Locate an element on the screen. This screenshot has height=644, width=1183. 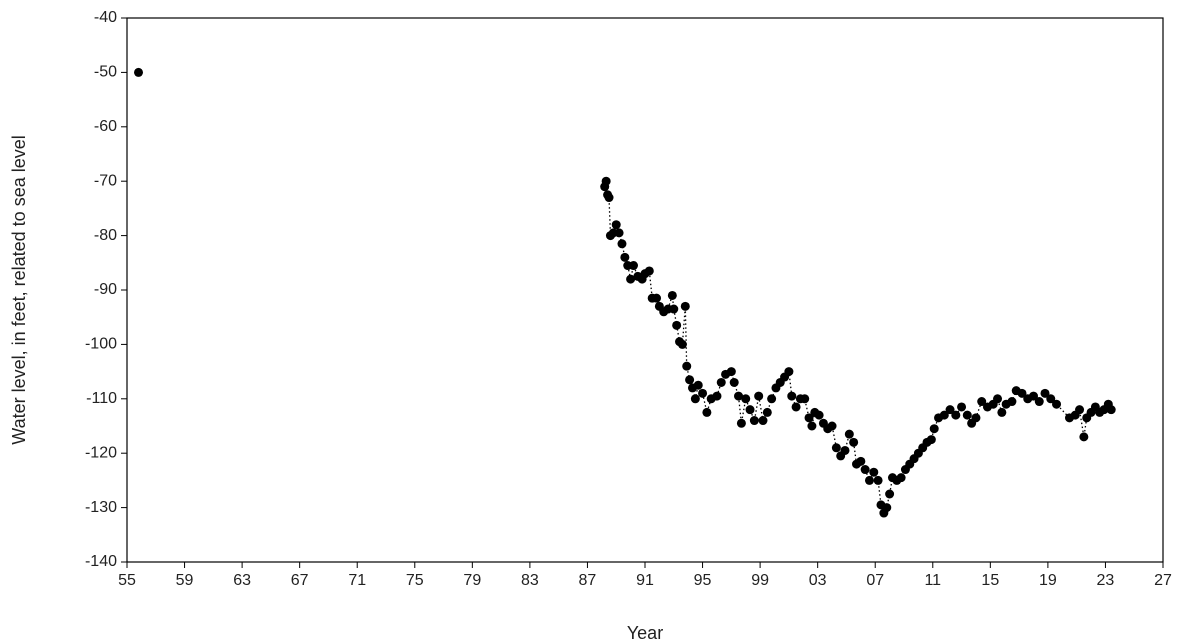
x-tick-label: 55 is located at coordinates (127, 580).